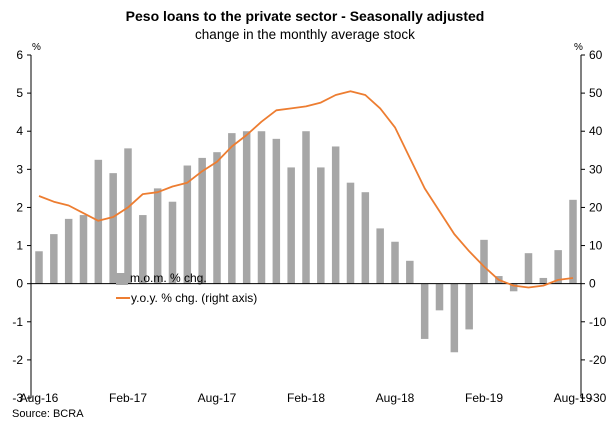 The image size is (610, 423). Describe the element at coordinates (19, 169) in the screenshot. I see `left-tick-label: 3` at that location.